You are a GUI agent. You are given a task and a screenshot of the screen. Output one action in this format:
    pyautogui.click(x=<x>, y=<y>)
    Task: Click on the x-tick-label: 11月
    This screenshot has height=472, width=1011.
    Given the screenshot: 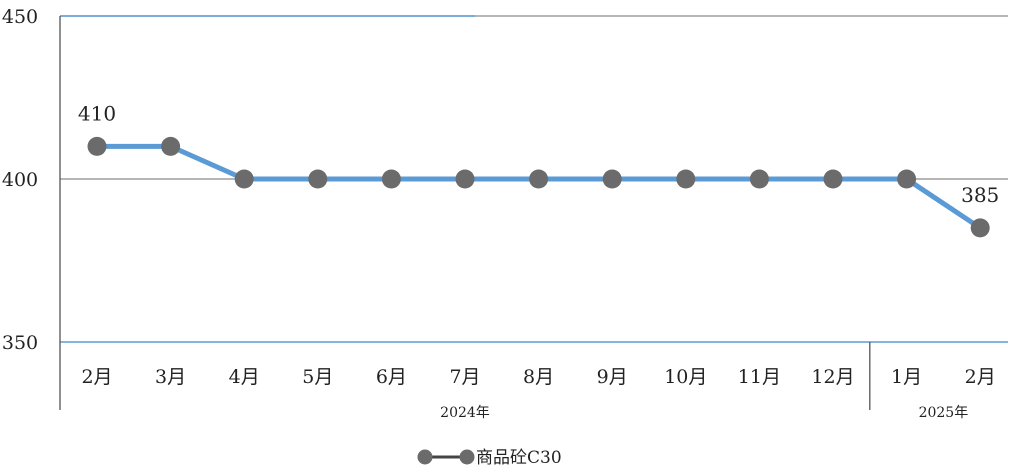 What is the action you would take?
    pyautogui.click(x=759, y=377)
    